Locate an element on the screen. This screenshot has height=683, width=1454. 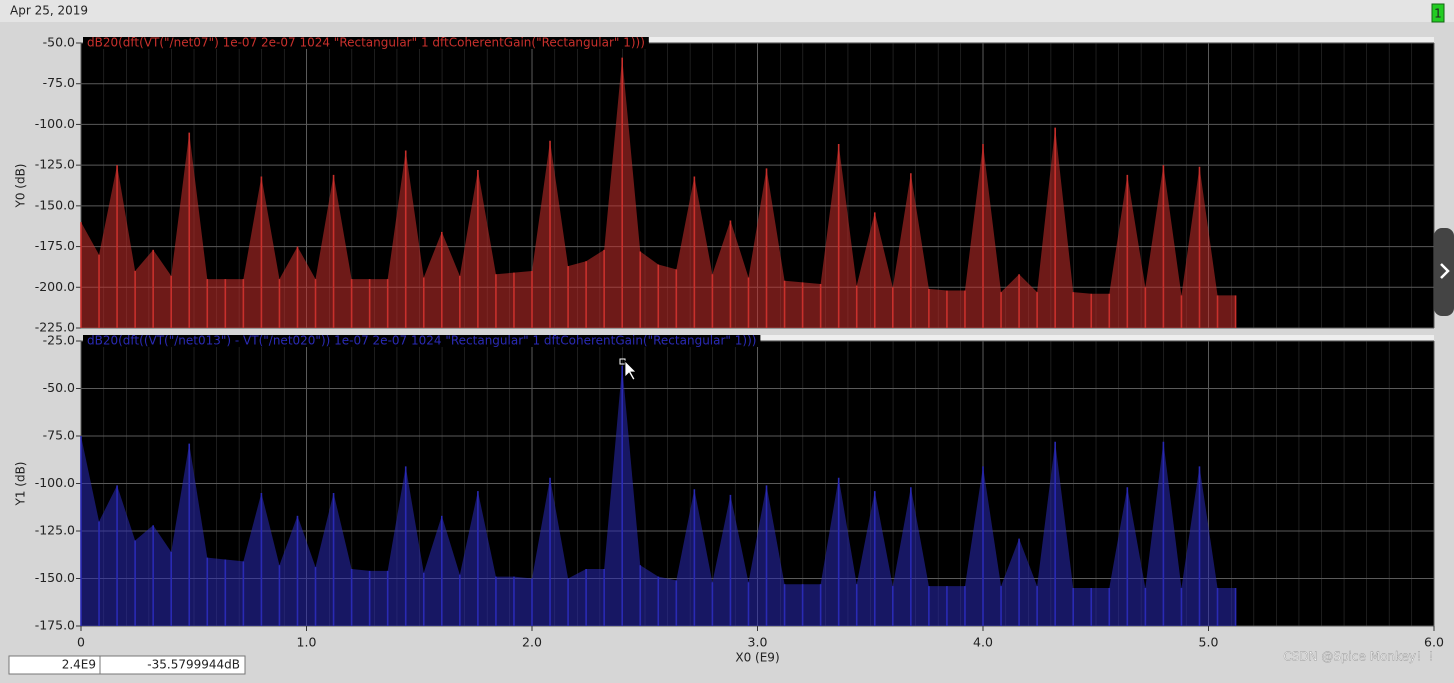
watermark: CSDN @Spice Monkey！！ is located at coordinates (1361, 657).